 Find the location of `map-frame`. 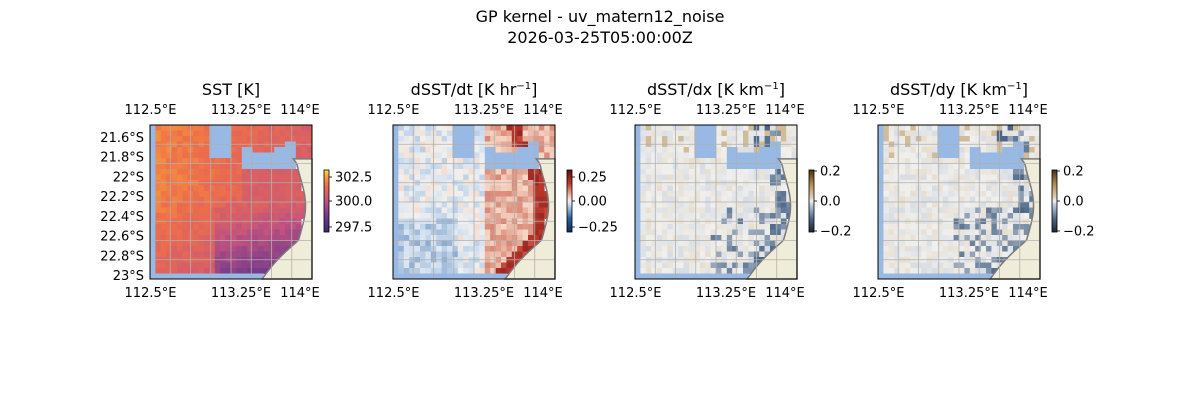

map-frame is located at coordinates (959, 202).